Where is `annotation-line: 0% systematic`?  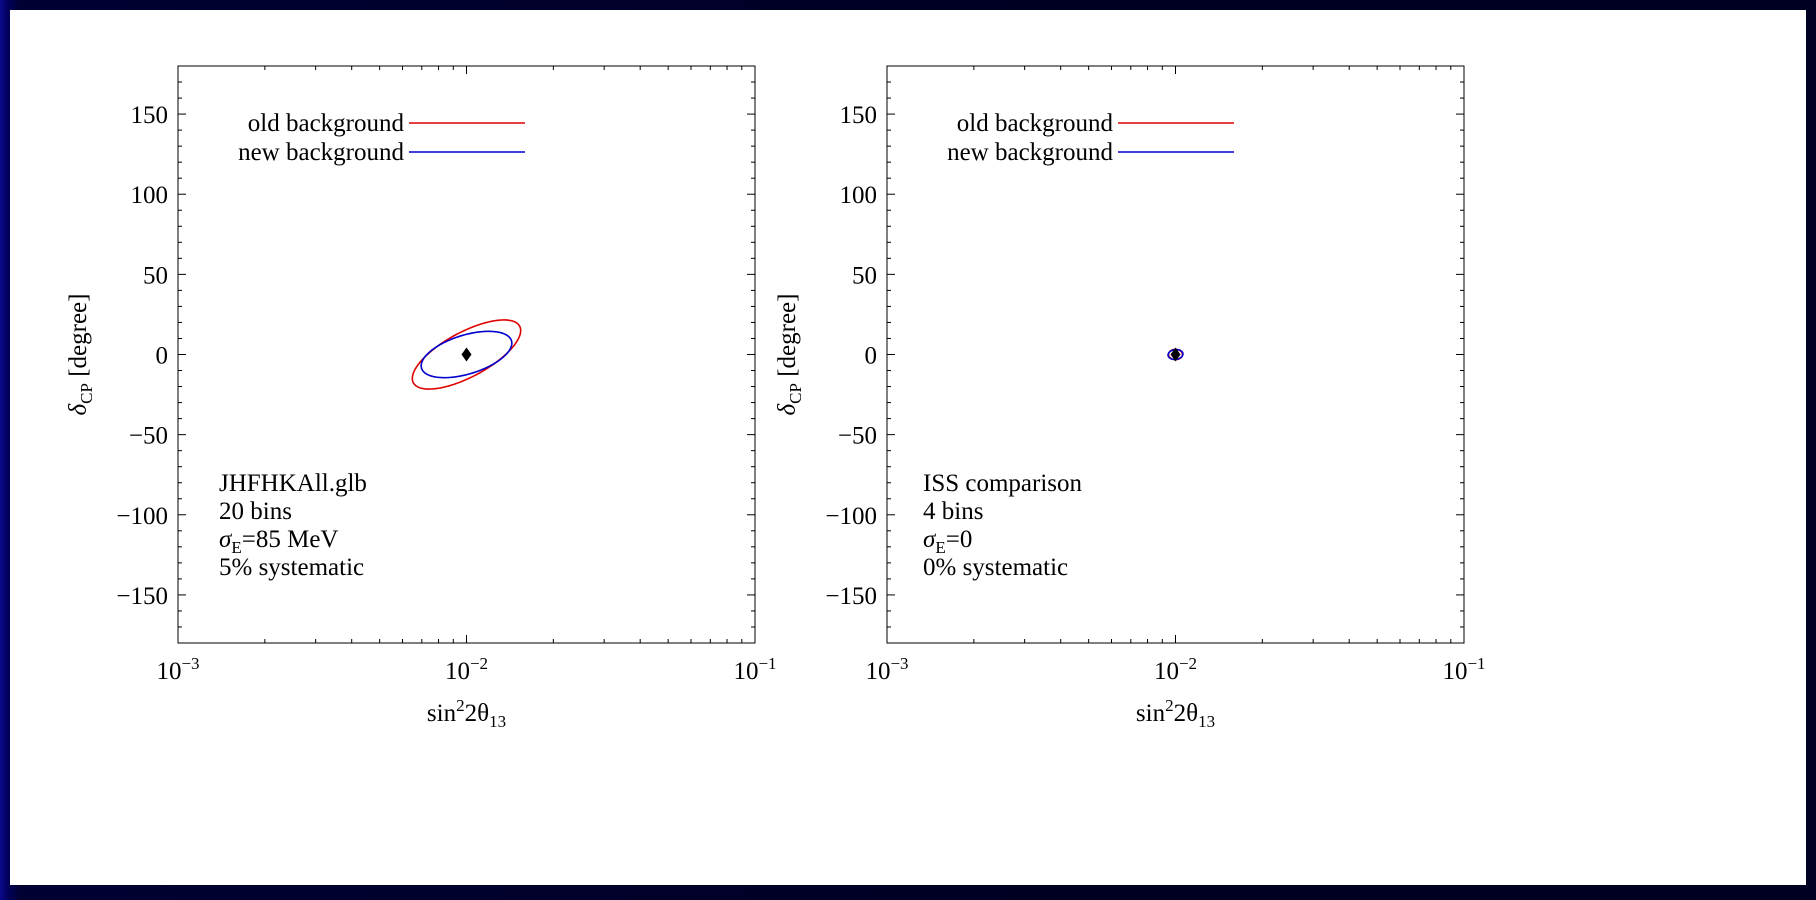
annotation-line: 0% systematic is located at coordinates (995, 567).